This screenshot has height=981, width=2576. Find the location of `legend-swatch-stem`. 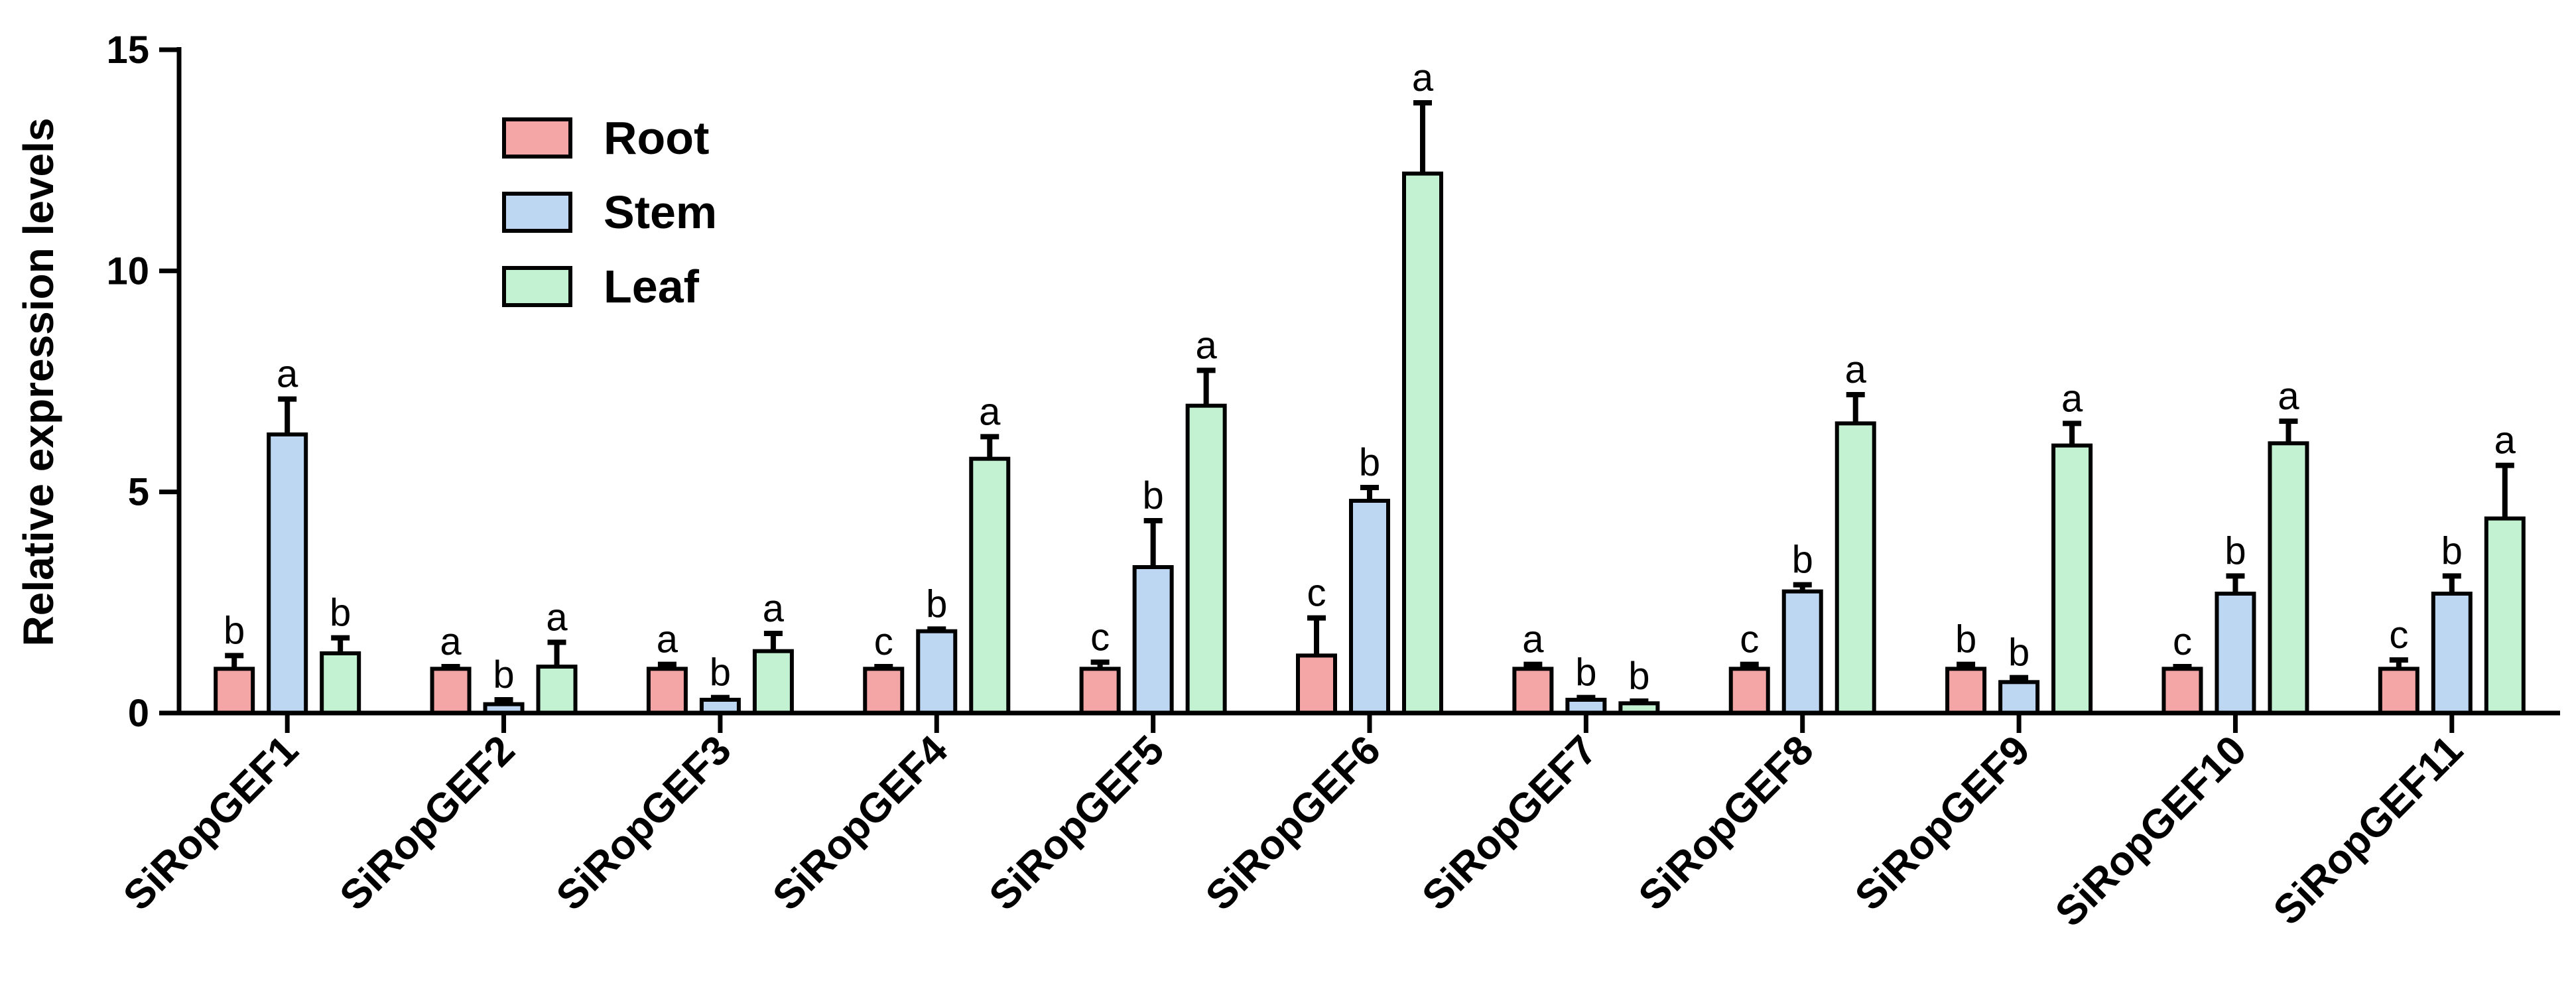

legend-swatch-stem is located at coordinates (537, 212).